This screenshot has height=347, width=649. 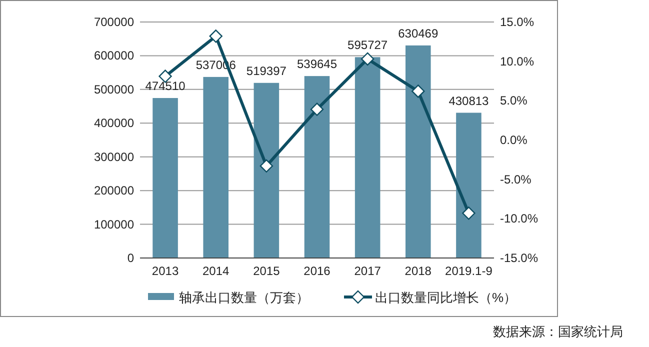 I want to click on y2-tick-label: 5.0%, so click(x=514, y=101).